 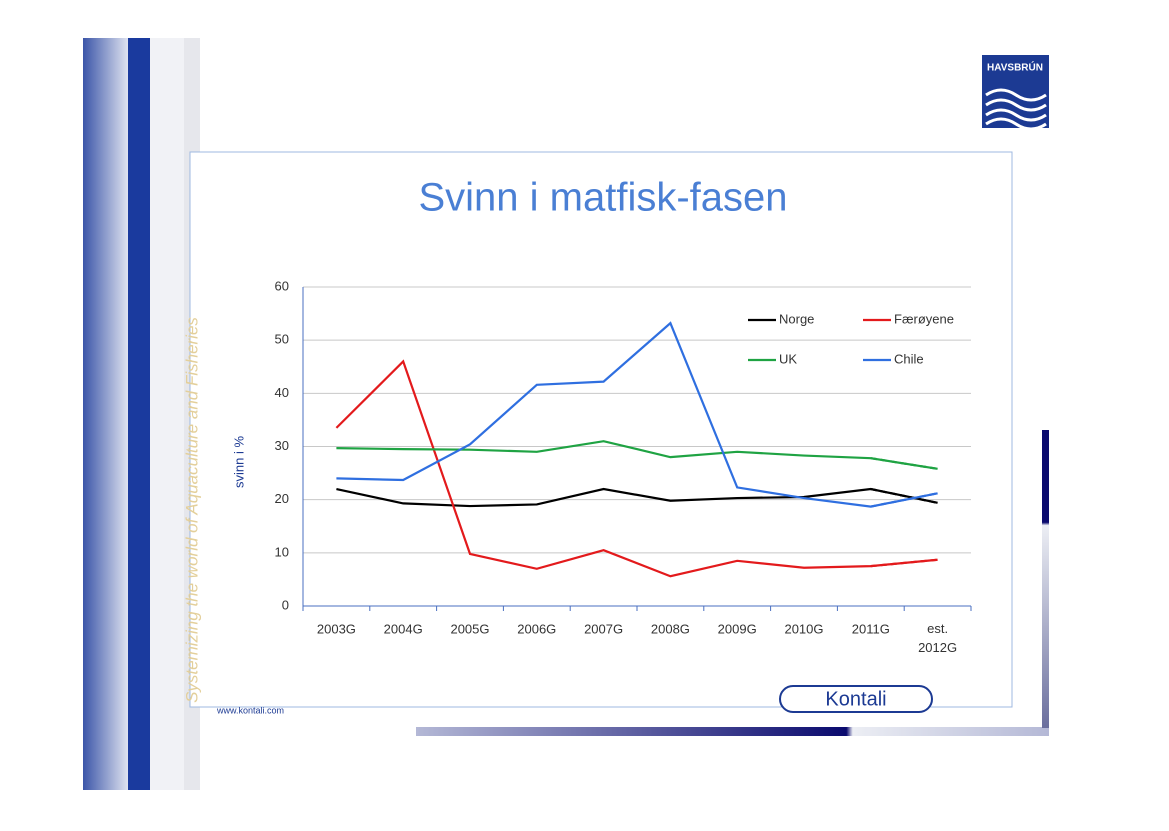 What do you see at coordinates (1015, 67) in the screenshot?
I see `logo: HAVSBRÚN` at bounding box center [1015, 67].